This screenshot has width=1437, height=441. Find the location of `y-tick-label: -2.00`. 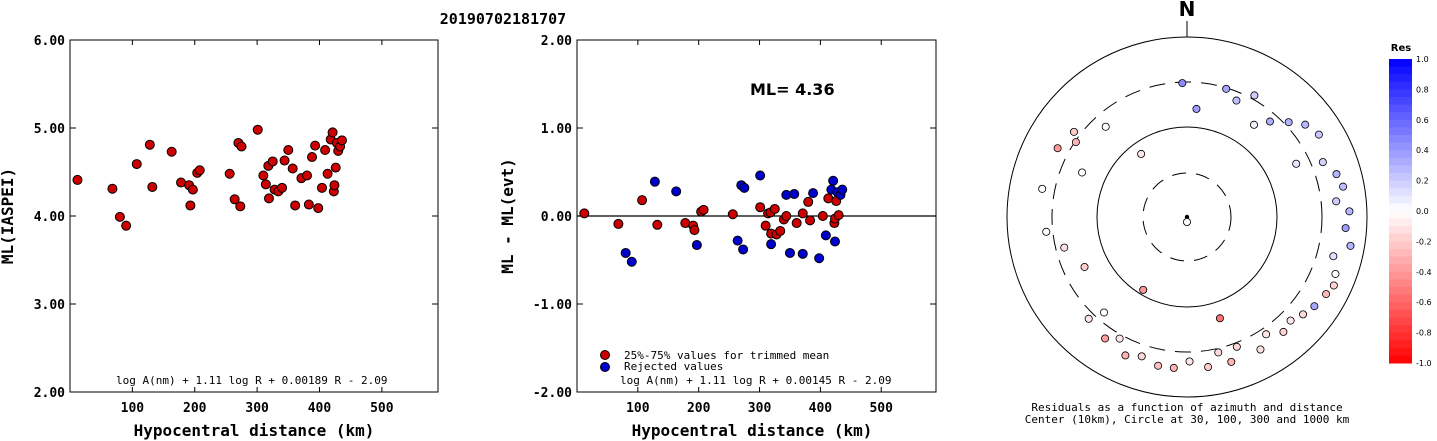

y-tick-label: -2.00 is located at coordinates (552, 393).